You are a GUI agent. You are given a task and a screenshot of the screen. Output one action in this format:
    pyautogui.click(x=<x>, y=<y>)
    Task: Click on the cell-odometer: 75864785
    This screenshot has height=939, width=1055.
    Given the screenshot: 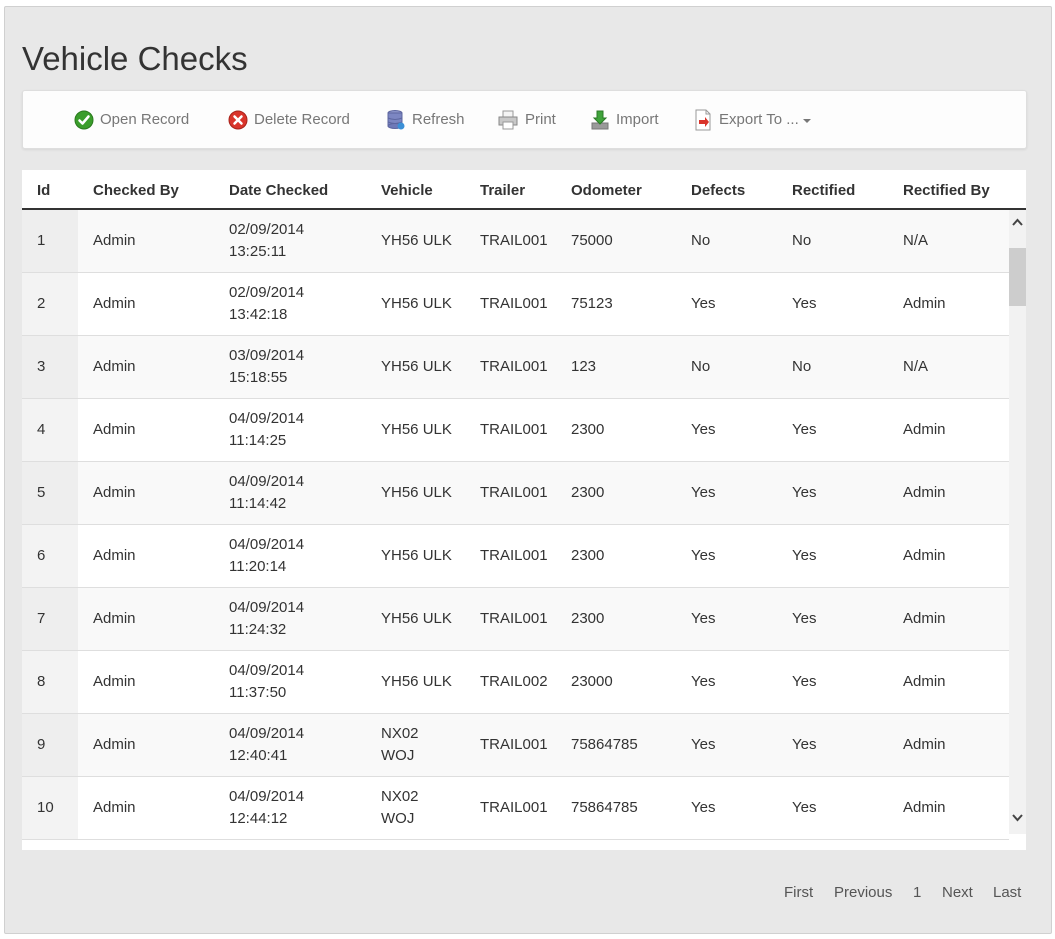 What is the action you would take?
    pyautogui.click(x=604, y=808)
    